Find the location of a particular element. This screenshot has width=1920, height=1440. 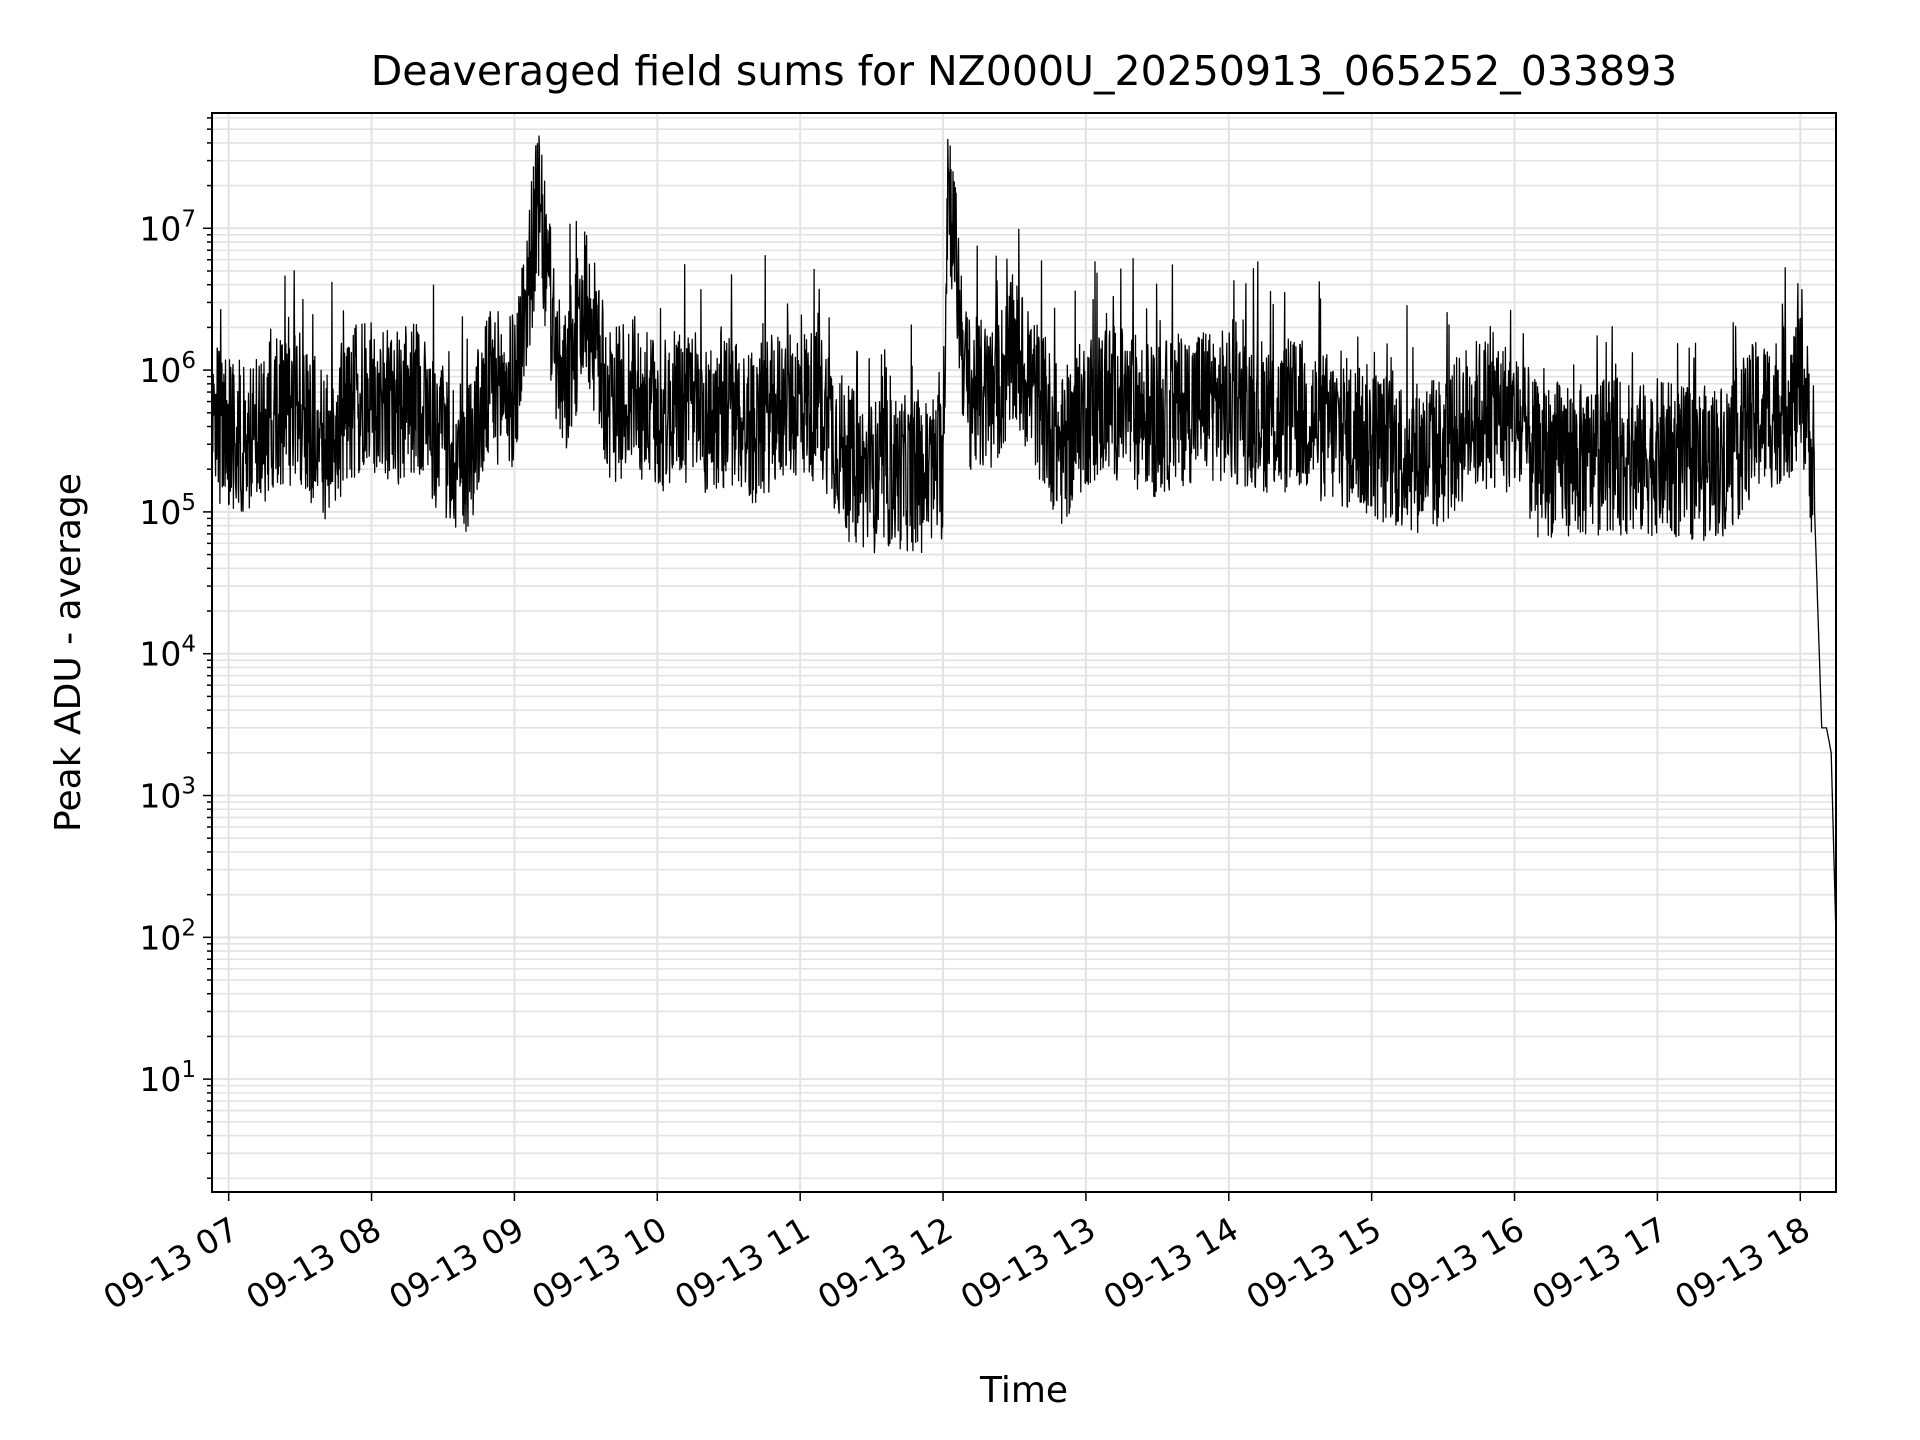

y-axis-label: Peak ADU - average is located at coordinates (68, 652).